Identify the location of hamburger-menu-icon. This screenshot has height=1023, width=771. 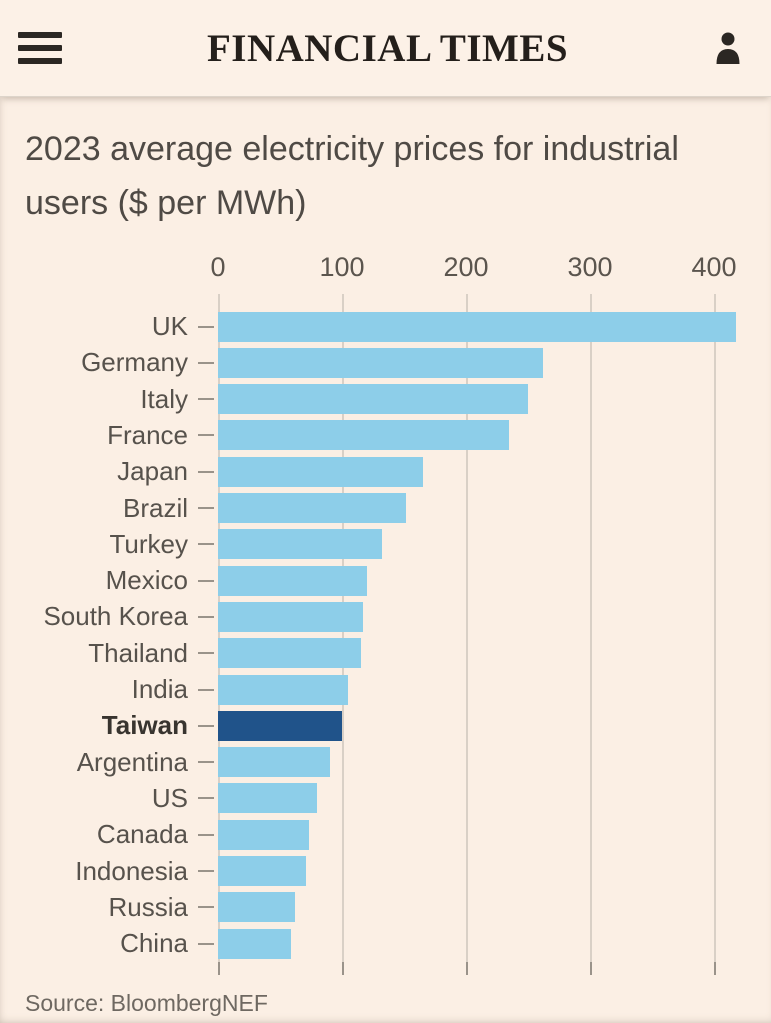
(41, 48).